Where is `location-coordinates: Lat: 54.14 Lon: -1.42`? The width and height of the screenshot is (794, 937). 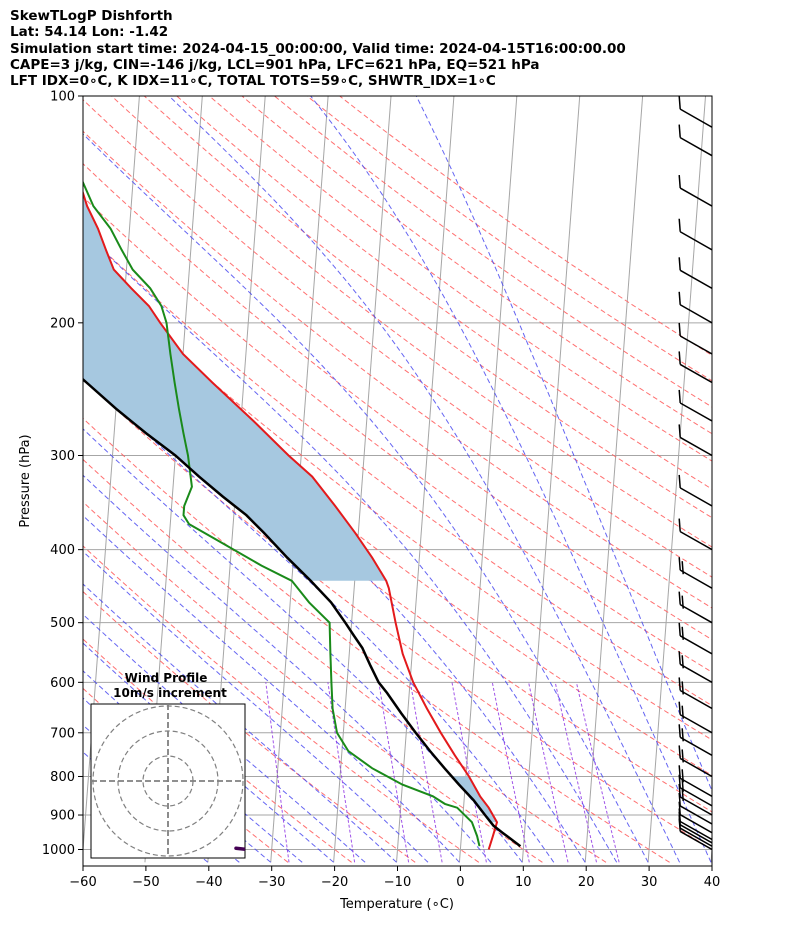 location-coordinates: Lat: 54.14 Lon: -1.42 is located at coordinates (89, 32).